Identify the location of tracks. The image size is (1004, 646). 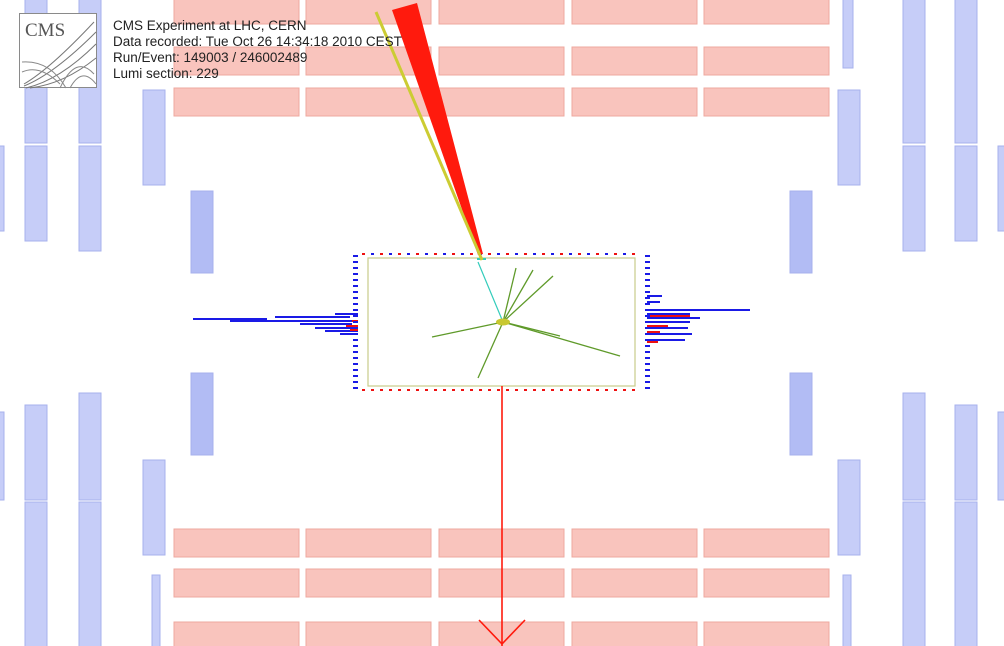
(526, 318).